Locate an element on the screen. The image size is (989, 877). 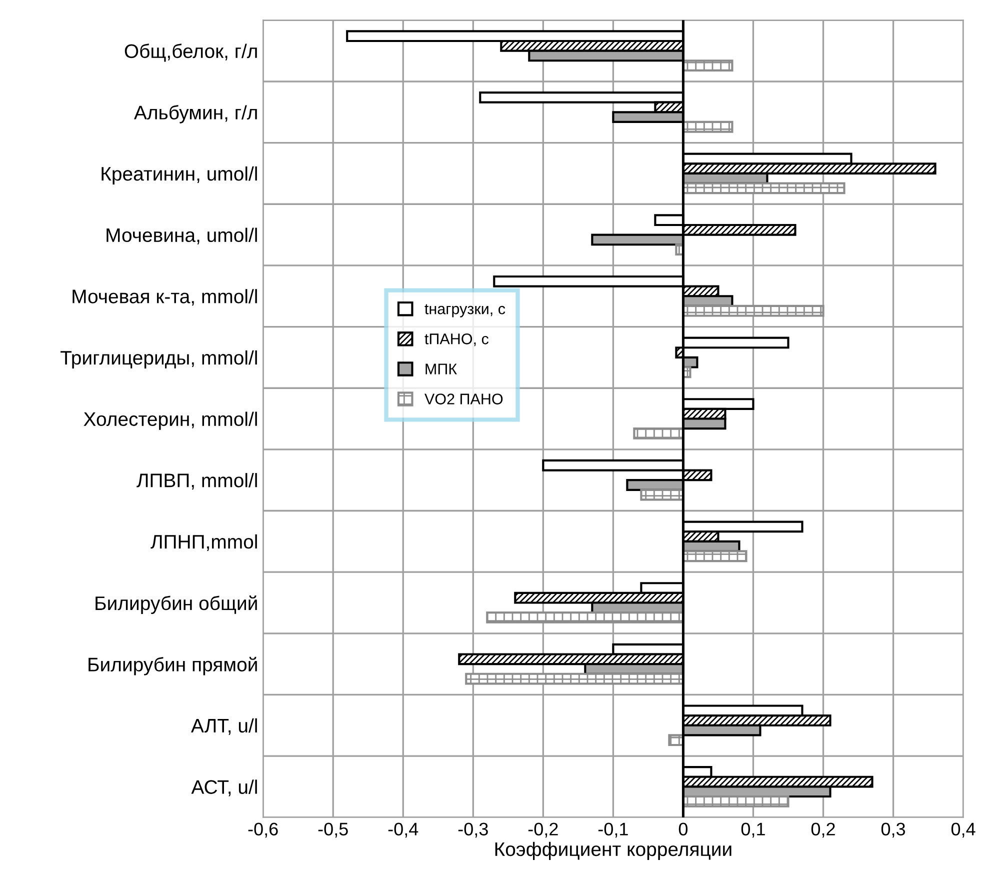
x-tick-label: -0,4 is located at coordinates (403, 830).